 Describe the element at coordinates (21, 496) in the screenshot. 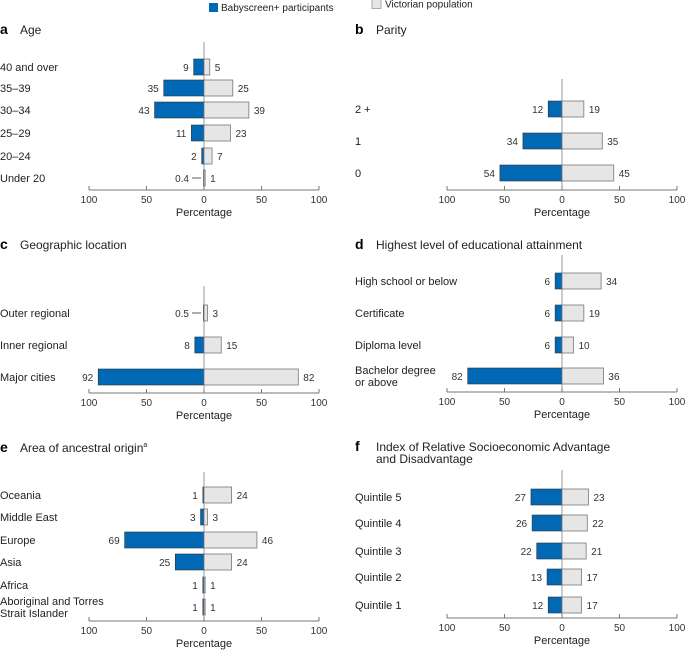

I see `category-label: Oceania` at that location.